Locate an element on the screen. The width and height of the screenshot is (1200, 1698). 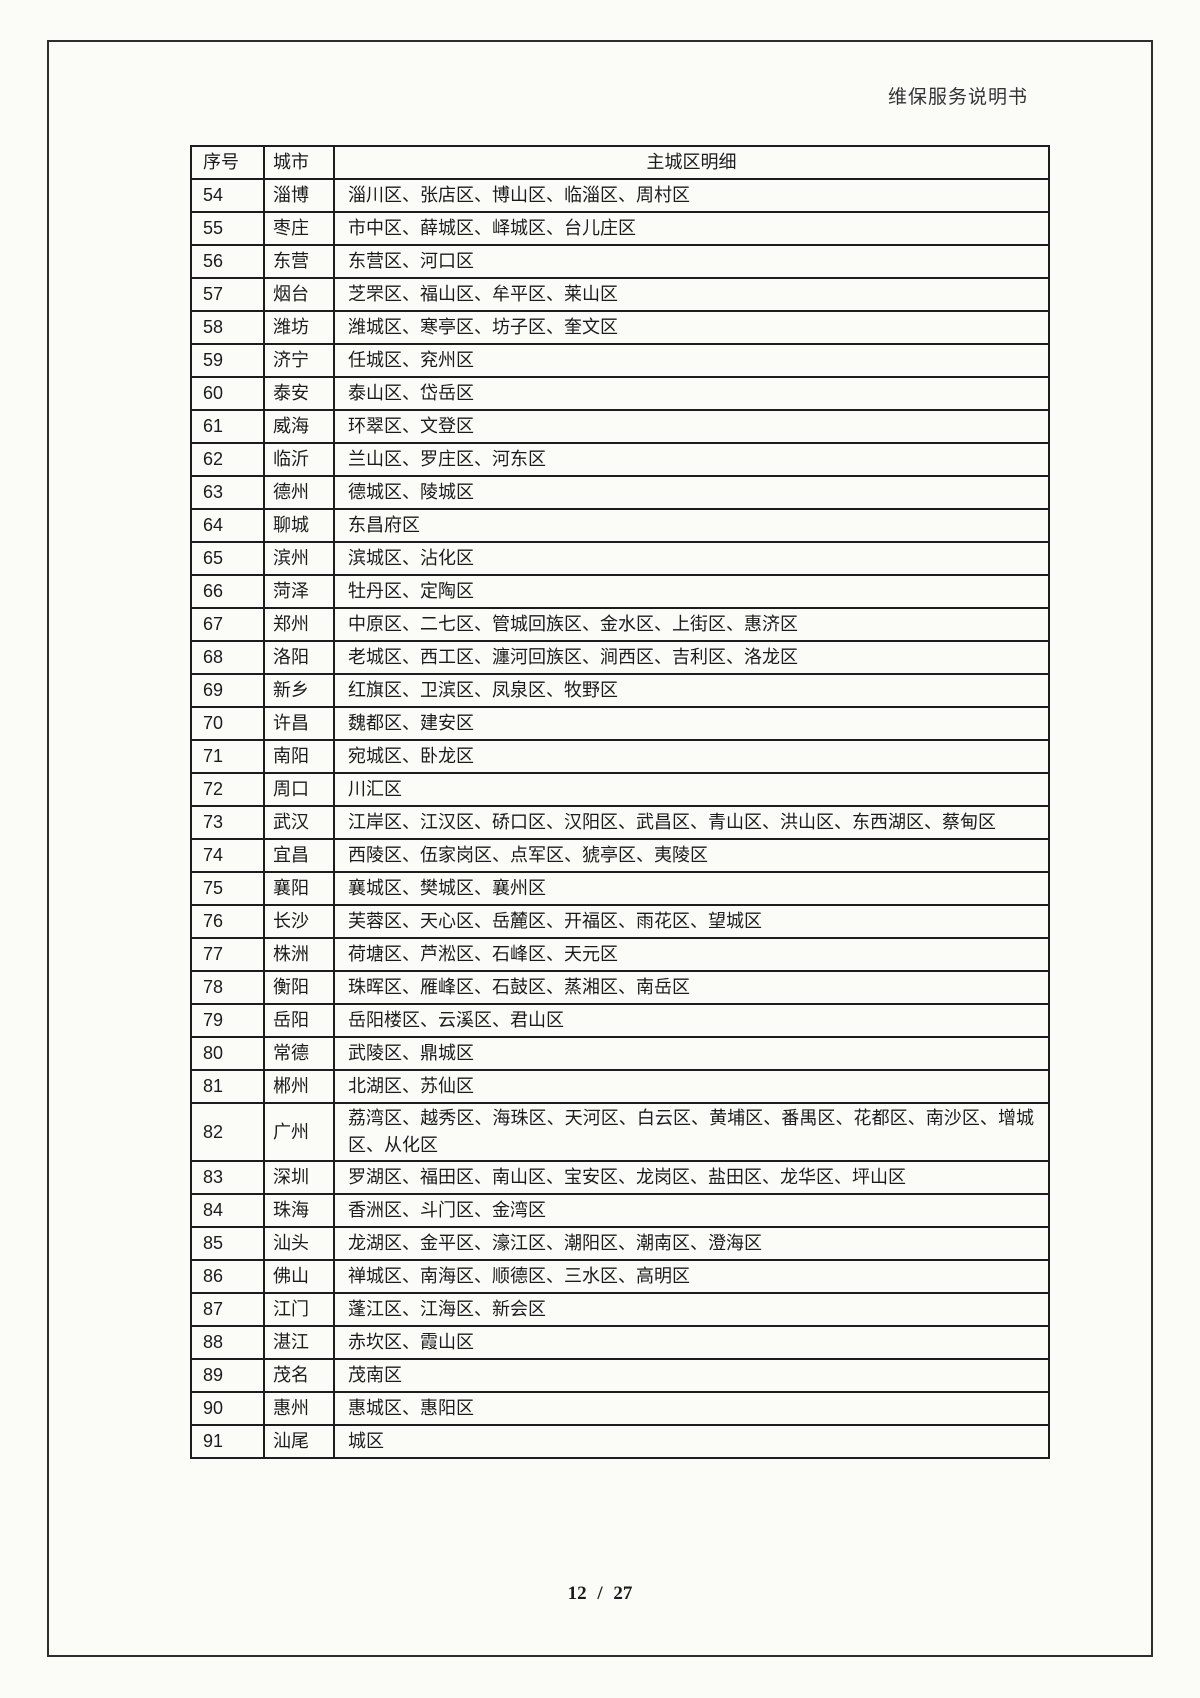
cell-districts: 东昌府区 is located at coordinates (691, 525).